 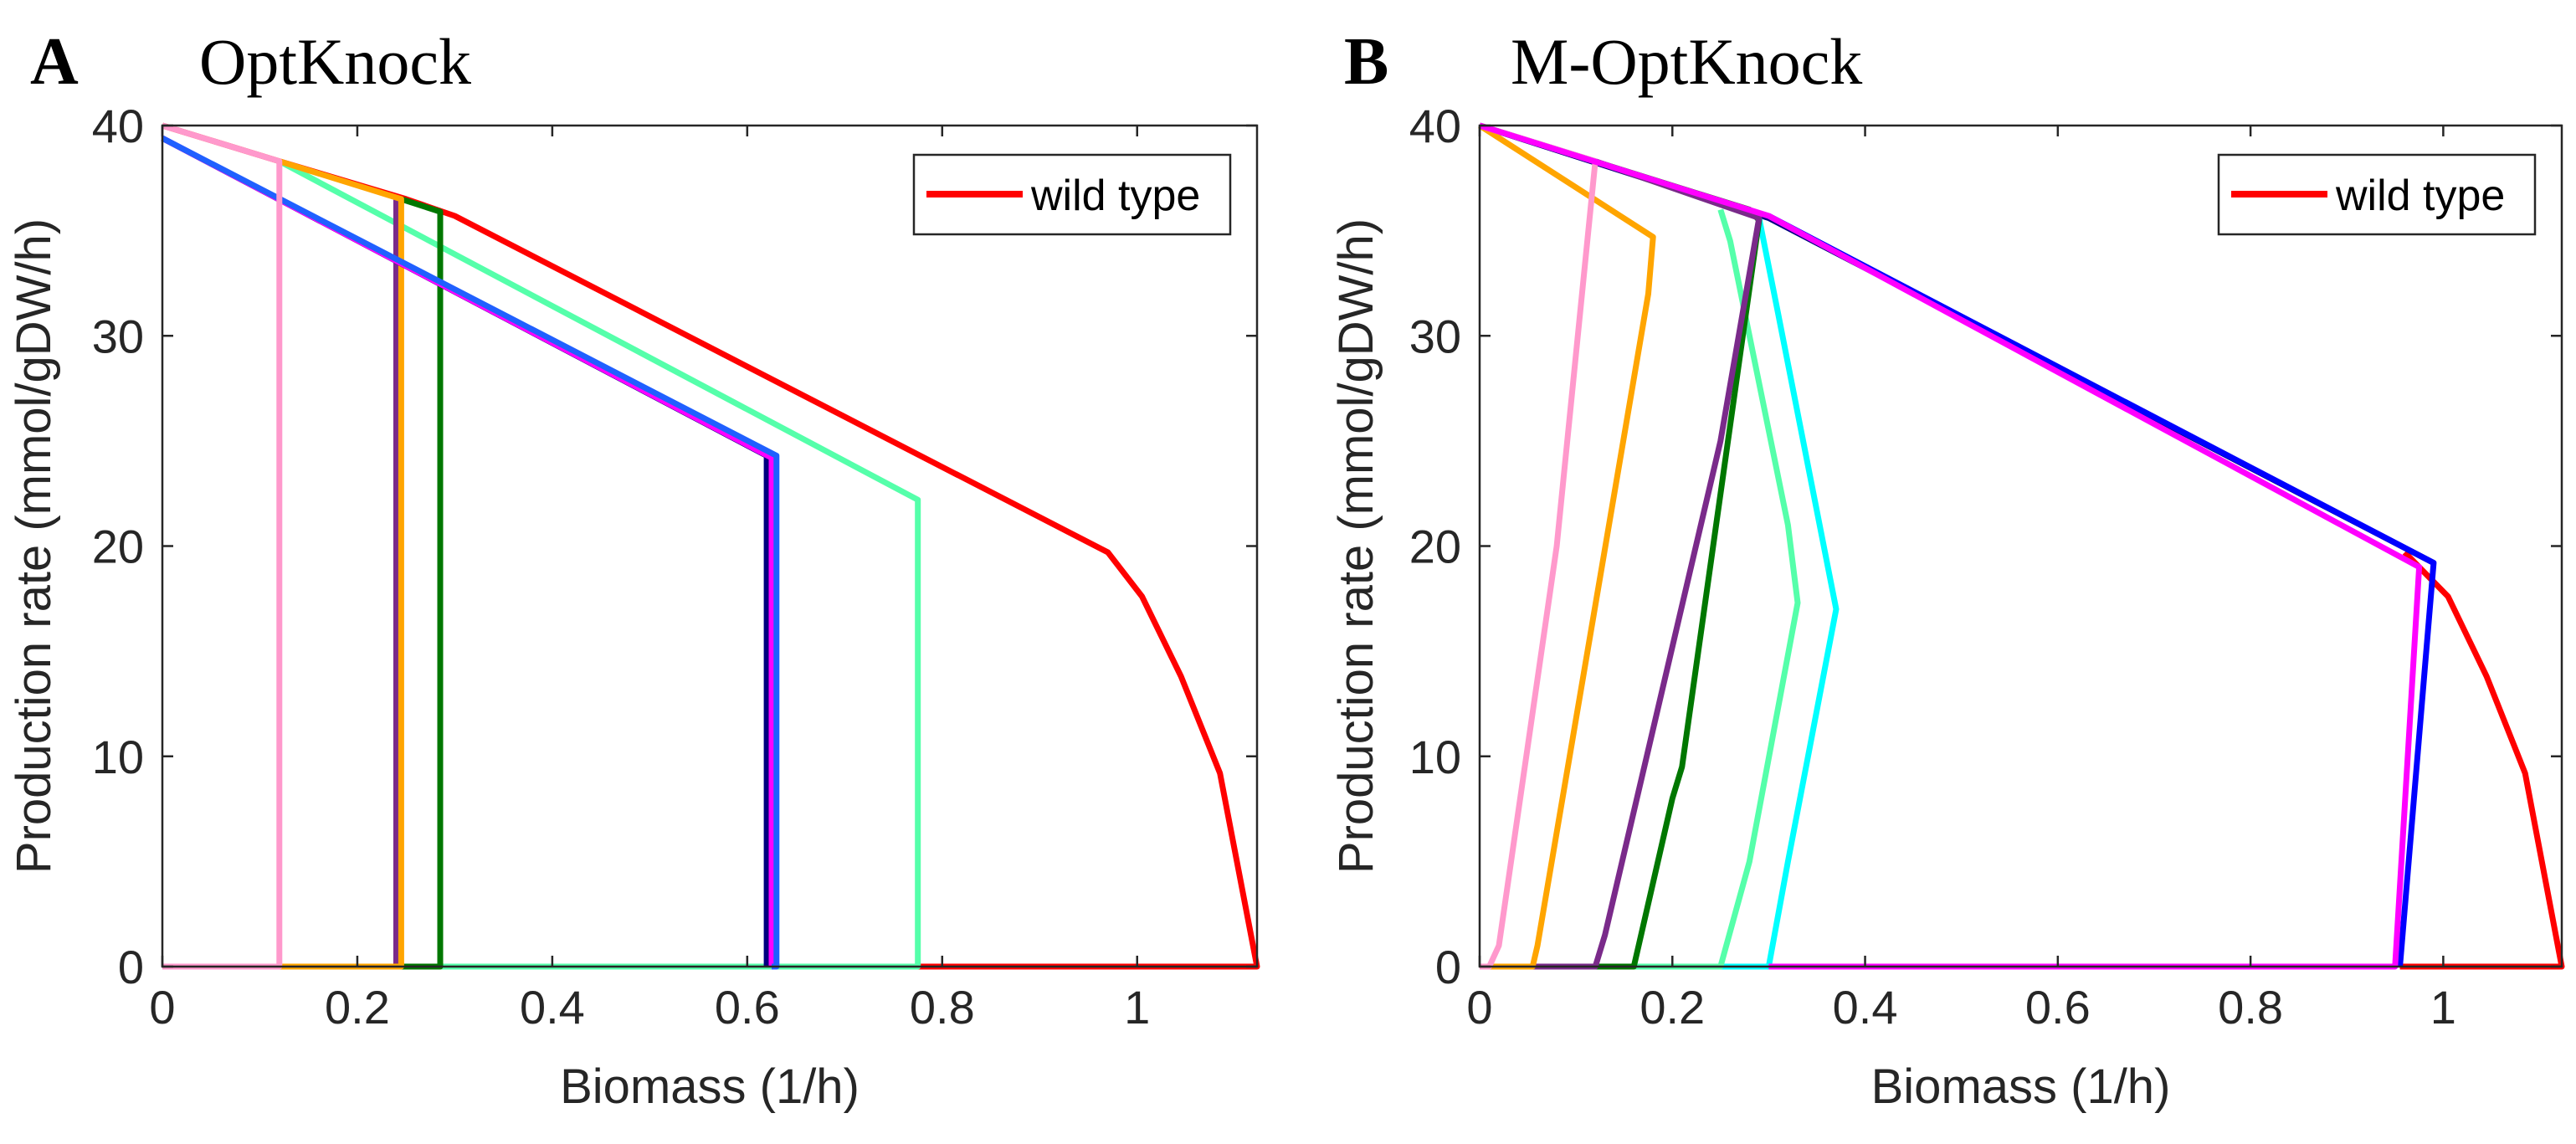 I want to click on legend-box, so click(x=1072, y=194).